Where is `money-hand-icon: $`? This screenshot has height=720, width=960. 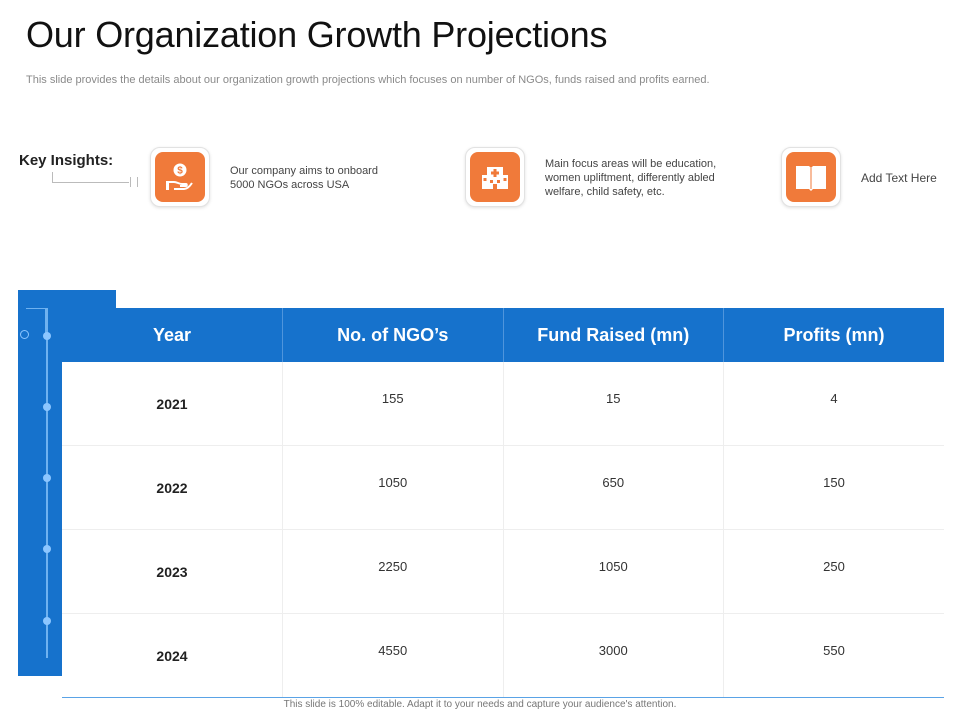
money-hand-icon: $ is located at coordinates (179, 176).